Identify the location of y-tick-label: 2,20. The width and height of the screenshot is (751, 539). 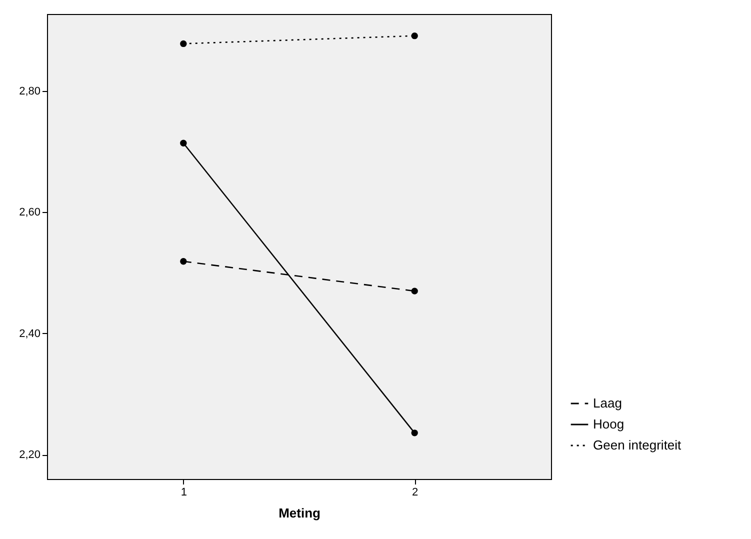
(29, 455).